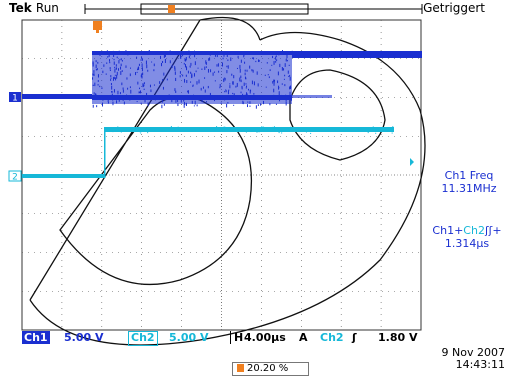 The width and height of the screenshot is (515, 376). I want to click on rise-edge-icon: ʃʃ+, so click(493, 230).